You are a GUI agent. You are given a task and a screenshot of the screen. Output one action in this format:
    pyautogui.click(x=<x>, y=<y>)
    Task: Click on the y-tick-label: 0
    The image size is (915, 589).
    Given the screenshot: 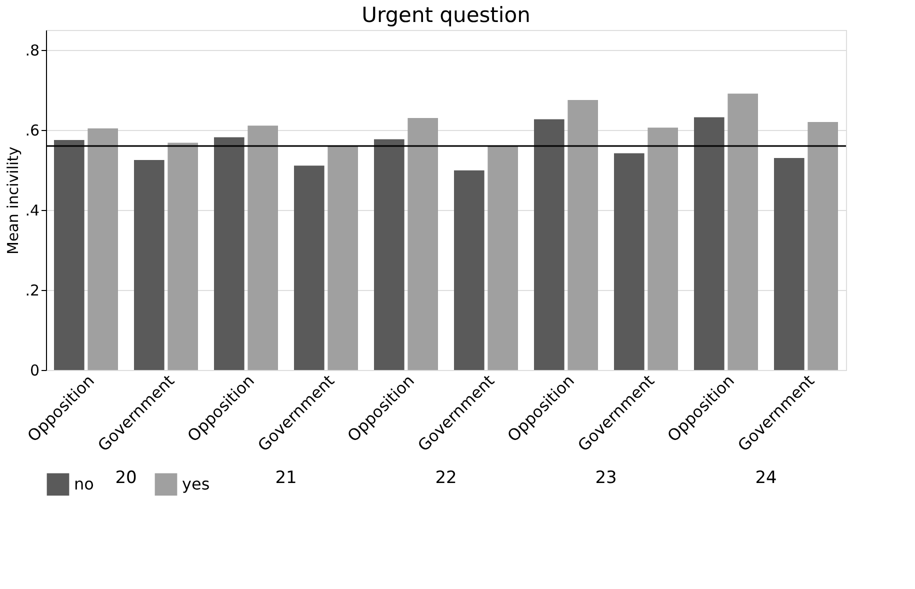 What is the action you would take?
    pyautogui.click(x=35, y=371)
    